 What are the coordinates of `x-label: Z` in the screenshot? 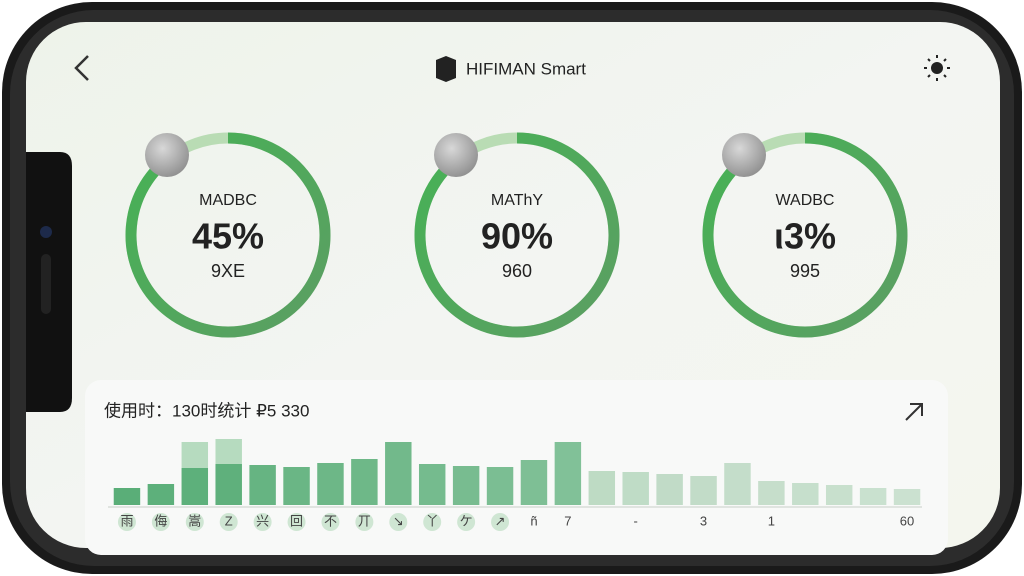 It's located at (229, 520).